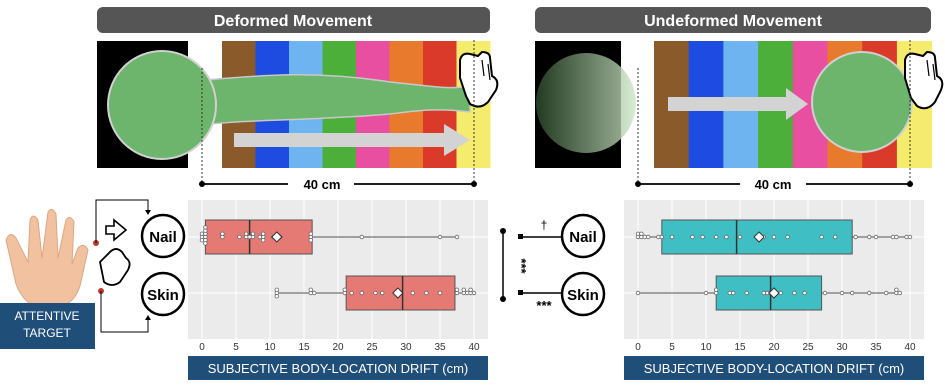  I want to click on right-title-bar: Undeformed Movement, so click(733, 20).